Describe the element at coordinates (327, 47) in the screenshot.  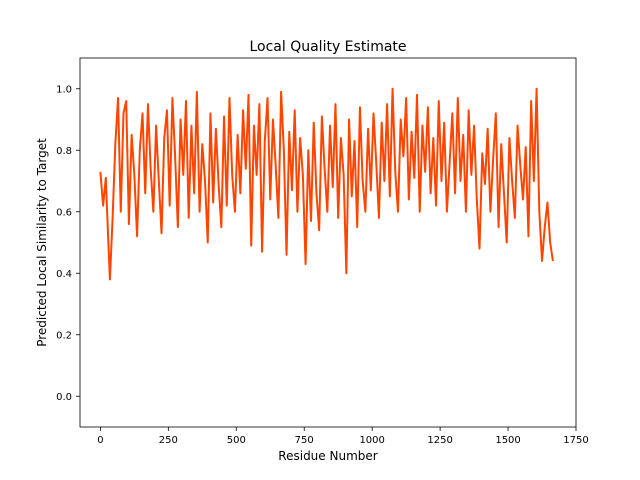
I see `chart-title: Local Quality Estimate` at that location.